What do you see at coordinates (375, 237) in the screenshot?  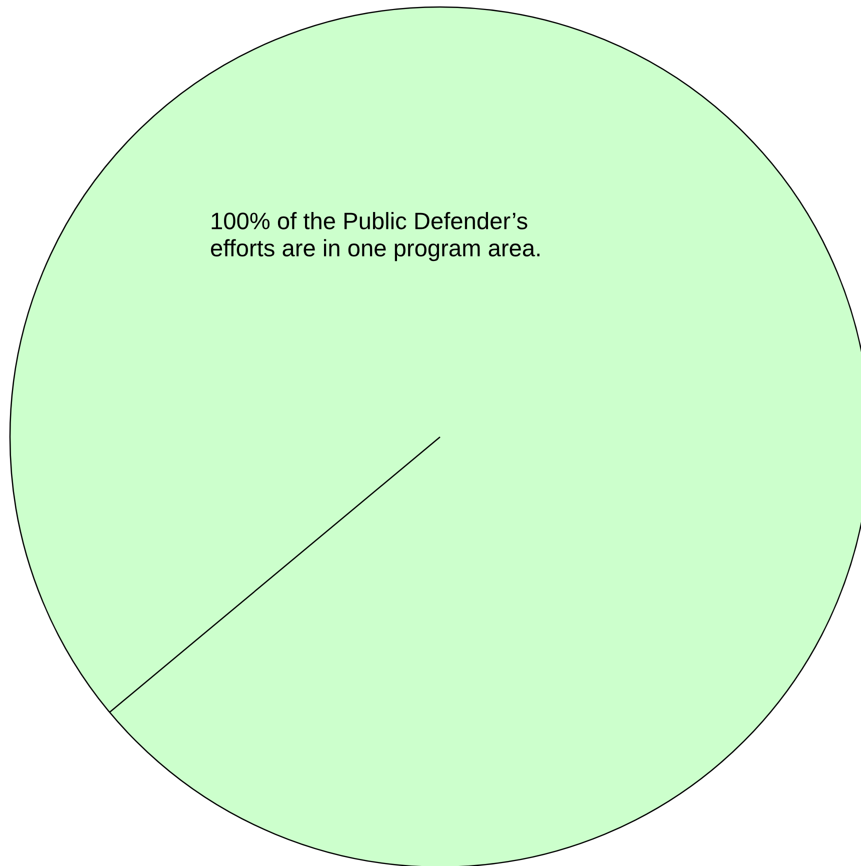 I see `text: 100% of the Public Defender’s efforts are in one program area.` at bounding box center [375, 237].